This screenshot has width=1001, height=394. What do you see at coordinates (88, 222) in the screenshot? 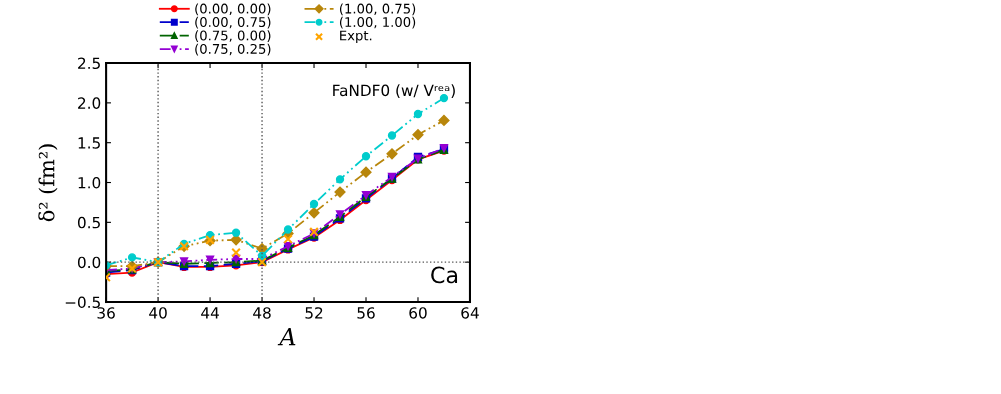
I see `y-tick-label: 0.5` at bounding box center [88, 222].